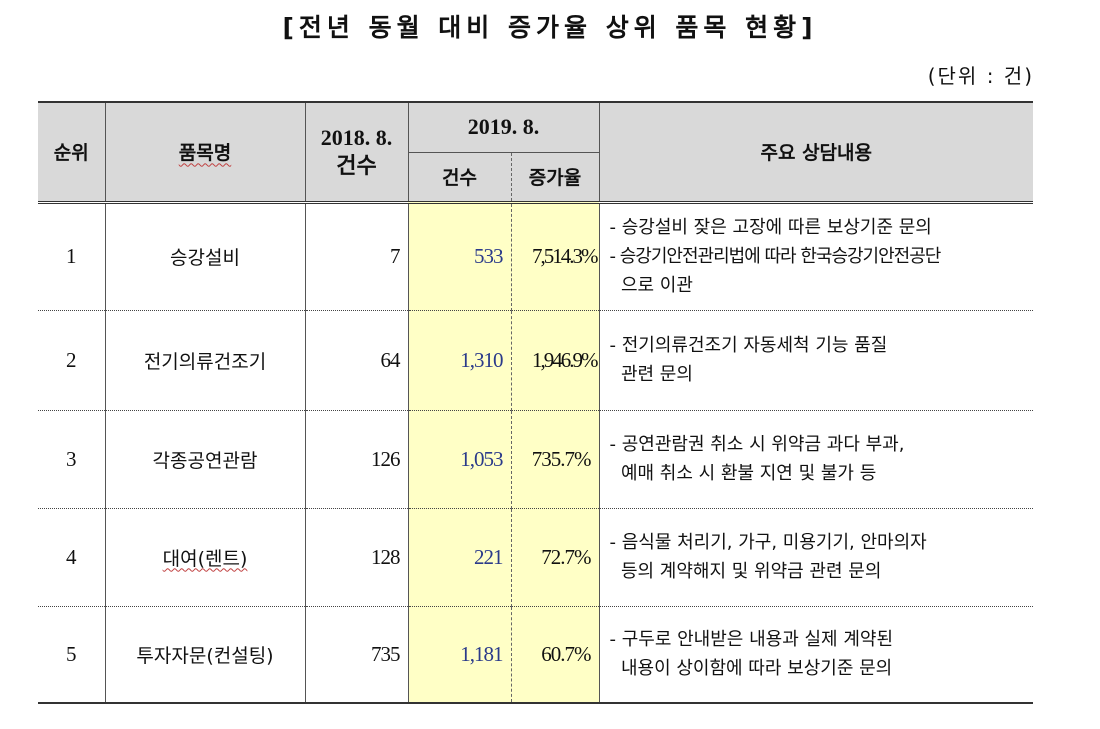 This screenshot has width=1100, height=729. I want to click on note-line: 으로 이관, so click(651, 285).